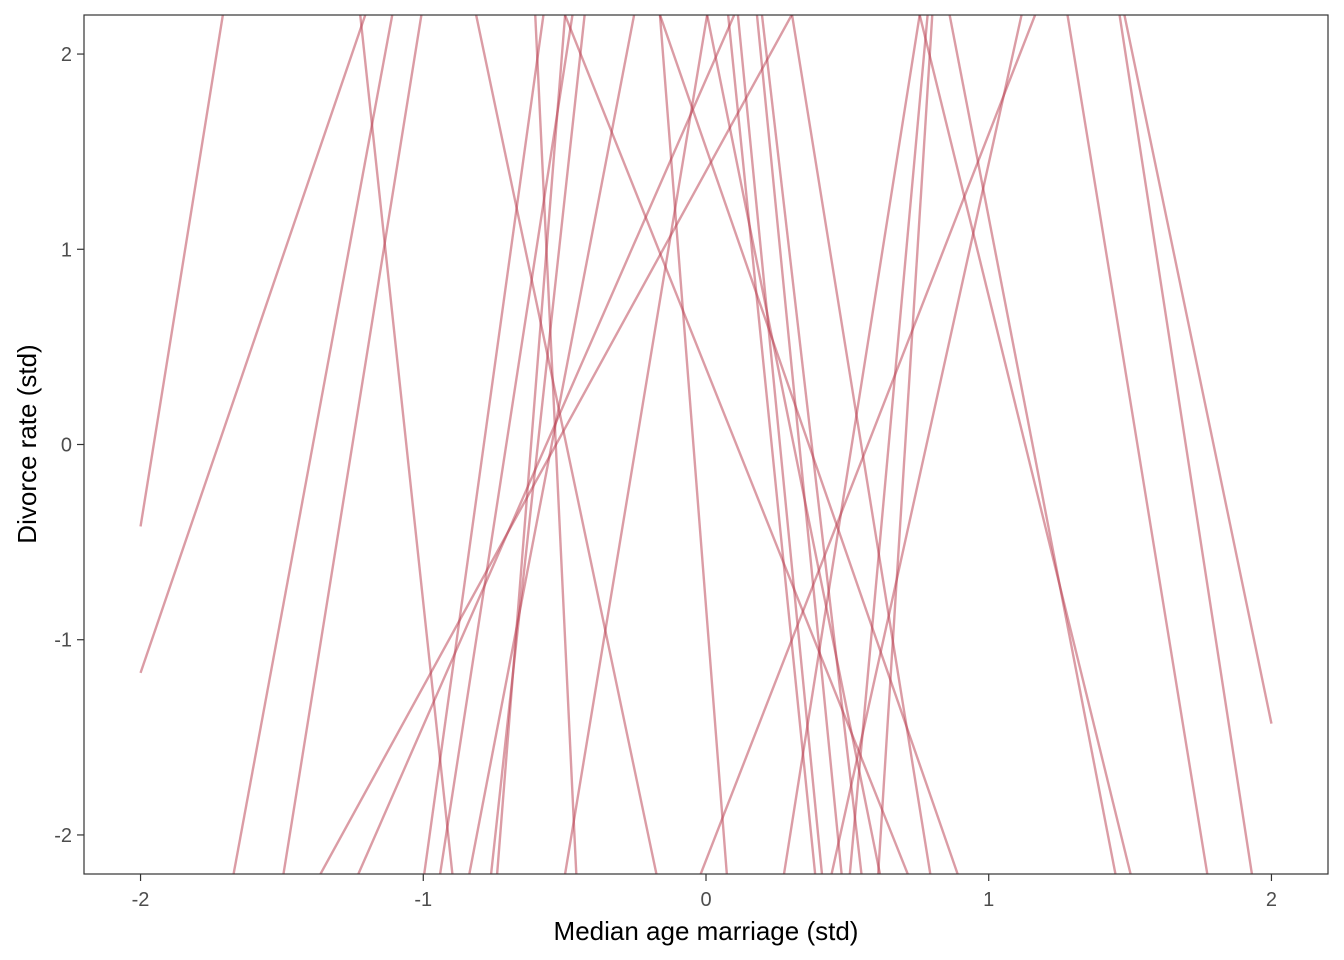  Describe the element at coordinates (66, 446) in the screenshot. I see `y-tick-label: 0` at that location.